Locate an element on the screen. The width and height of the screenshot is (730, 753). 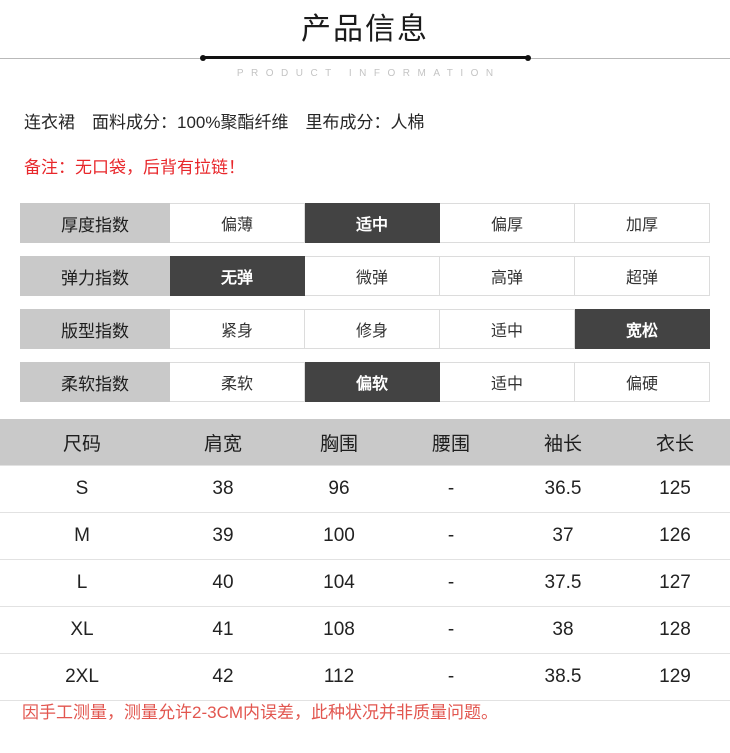
size-table-column-header: 腰围 is located at coordinates (451, 442).